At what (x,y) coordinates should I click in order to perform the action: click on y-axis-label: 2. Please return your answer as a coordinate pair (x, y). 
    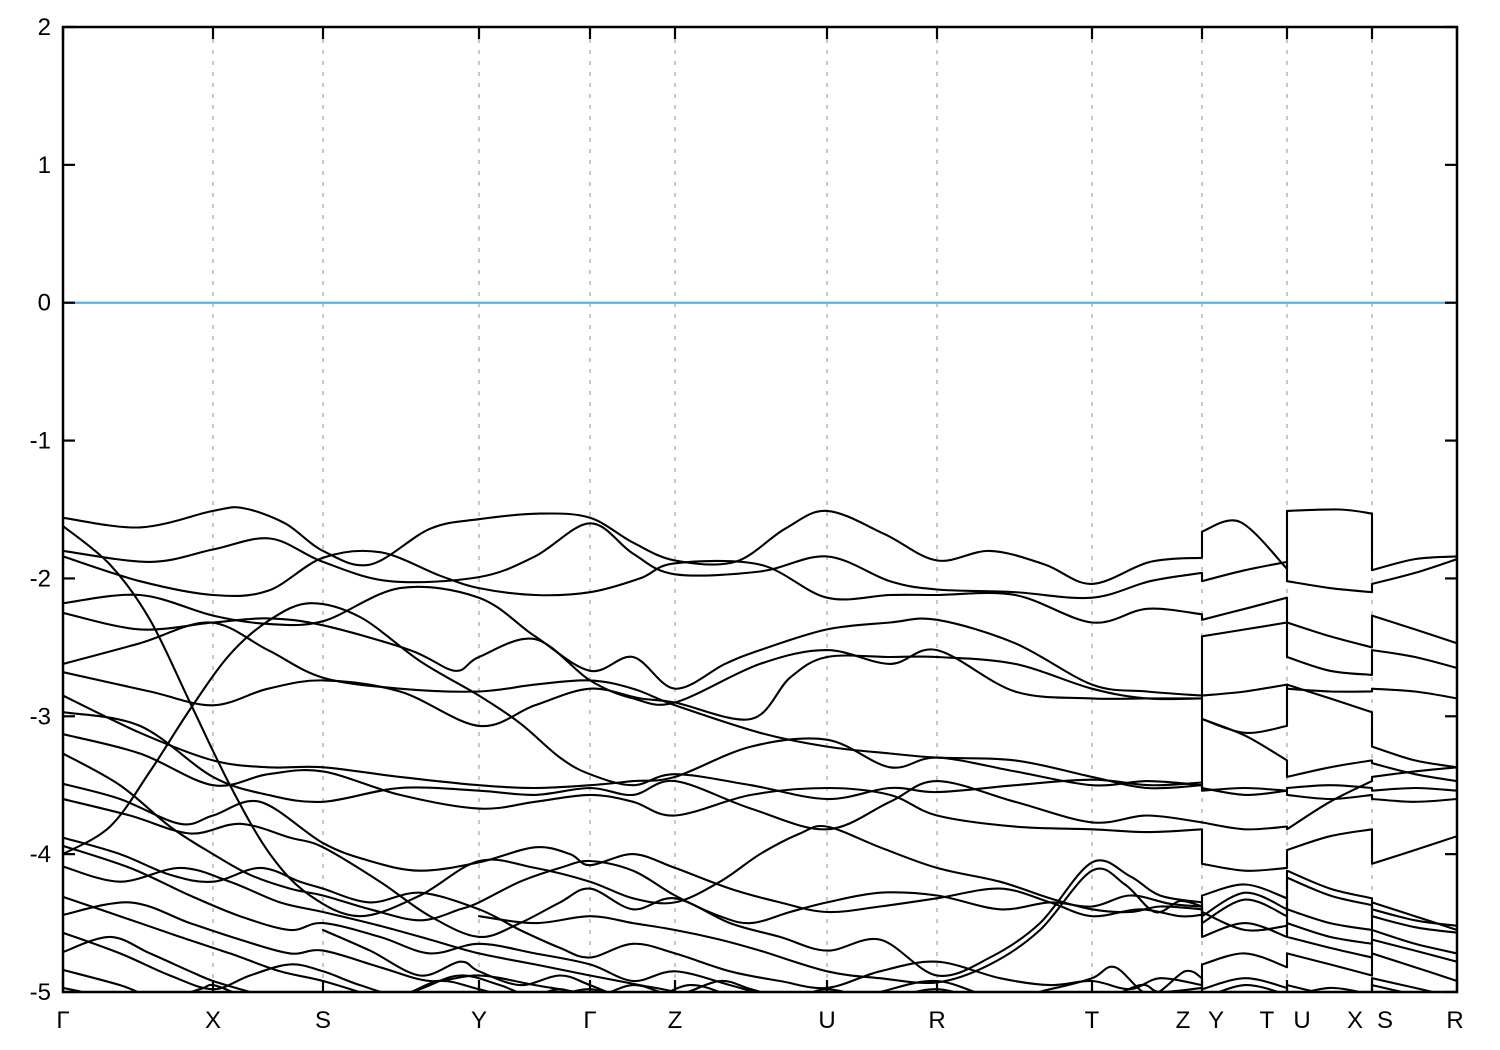
    Looking at the image, I should click on (44, 27).